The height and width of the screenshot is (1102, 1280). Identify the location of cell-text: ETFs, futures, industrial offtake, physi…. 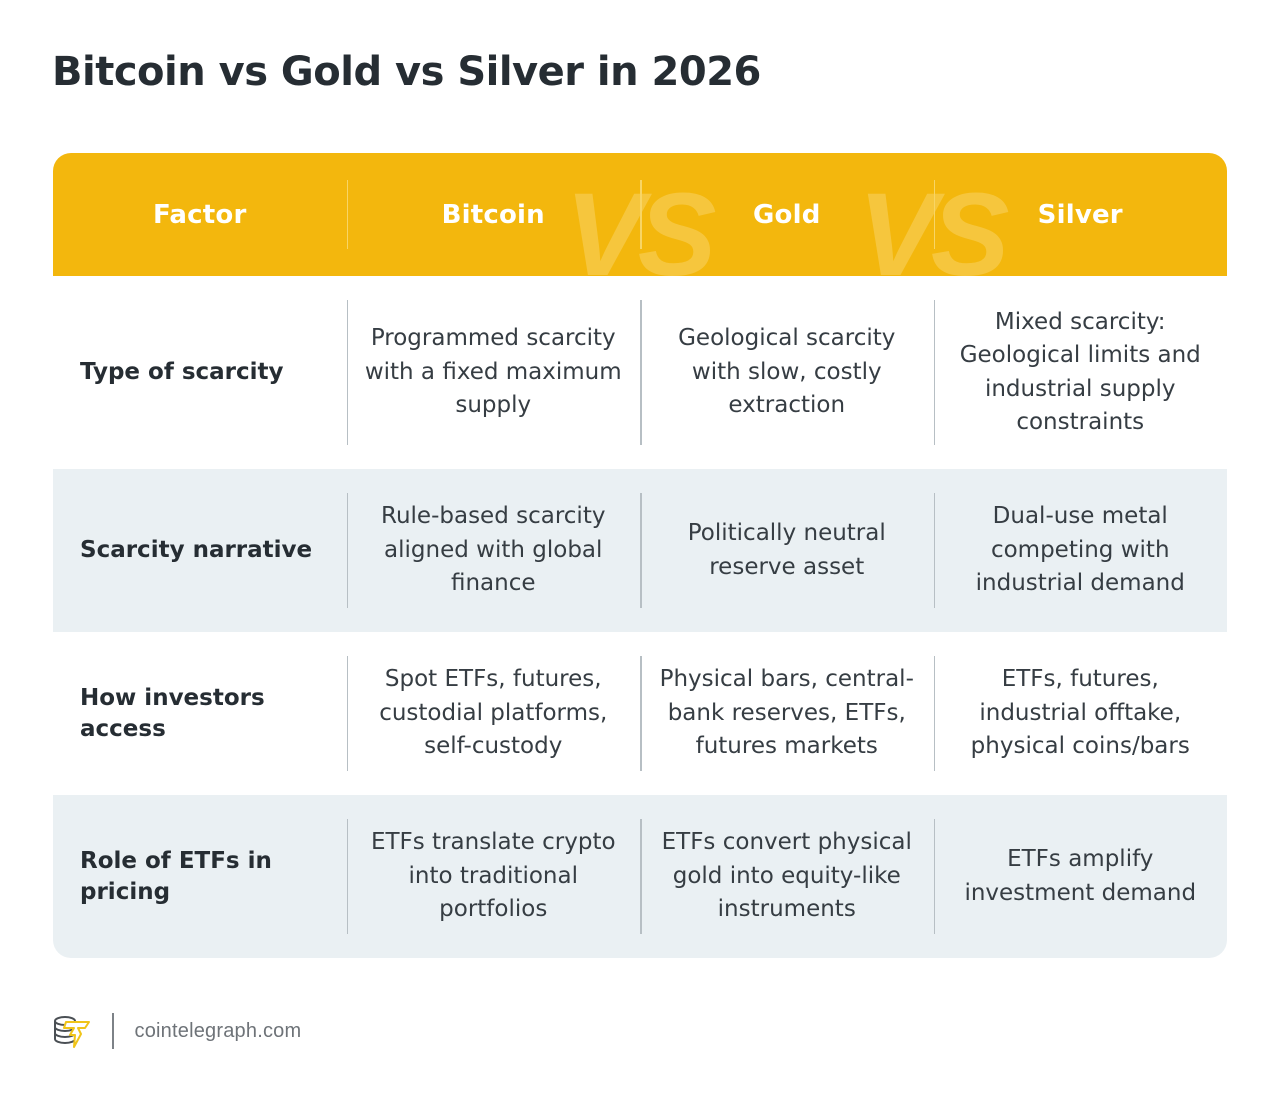
(1080, 713).